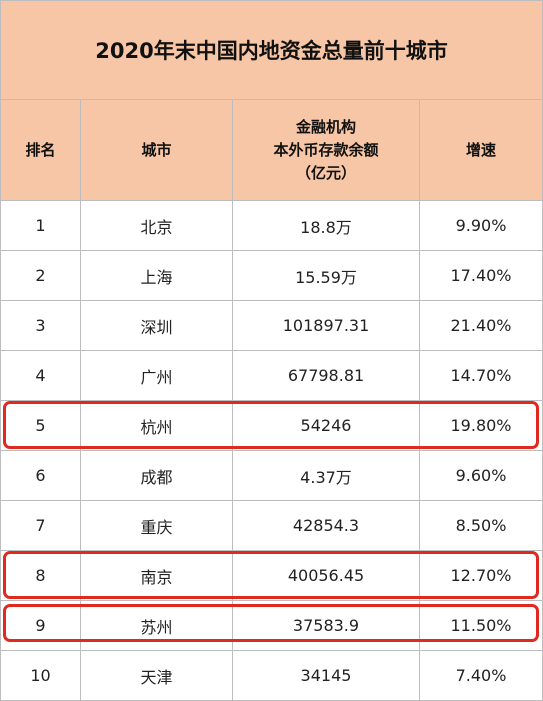  I want to click on city-cell: 南京, so click(156, 575).